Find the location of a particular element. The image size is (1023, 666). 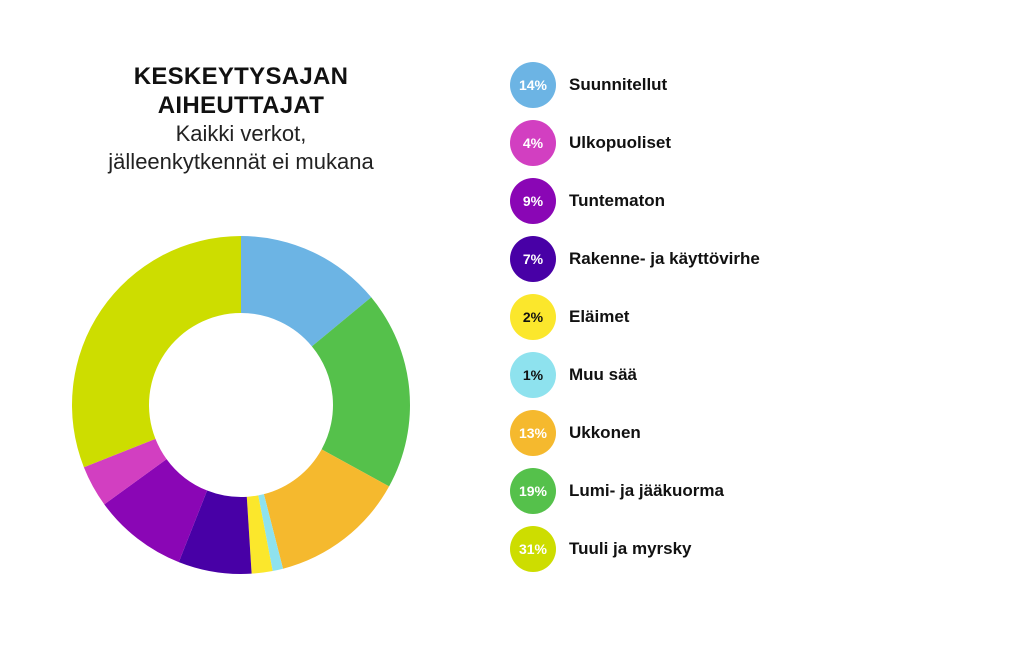

legend-item: 1% Muu sää is located at coordinates (573, 375).